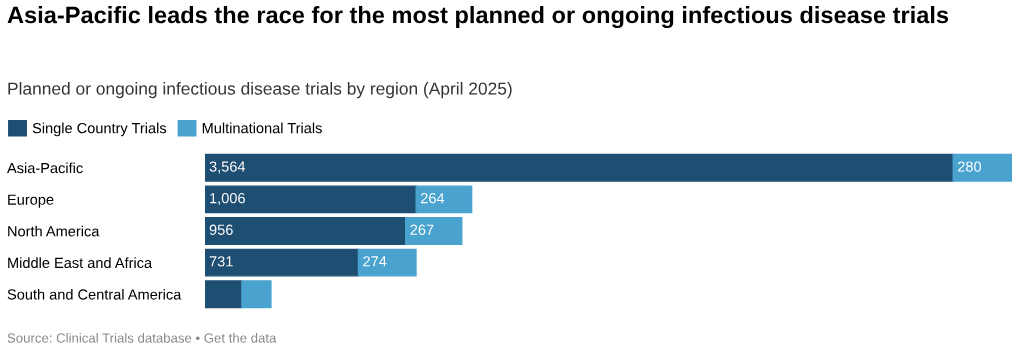  Describe the element at coordinates (422, 229) in the screenshot. I see `data-label: 267` at that location.